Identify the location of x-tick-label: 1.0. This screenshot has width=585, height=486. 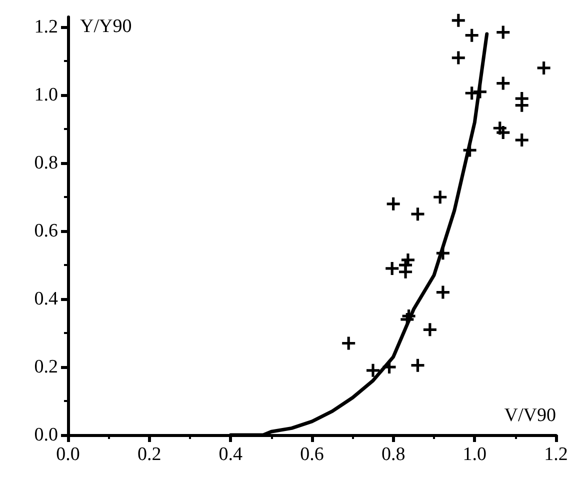
(474, 454).